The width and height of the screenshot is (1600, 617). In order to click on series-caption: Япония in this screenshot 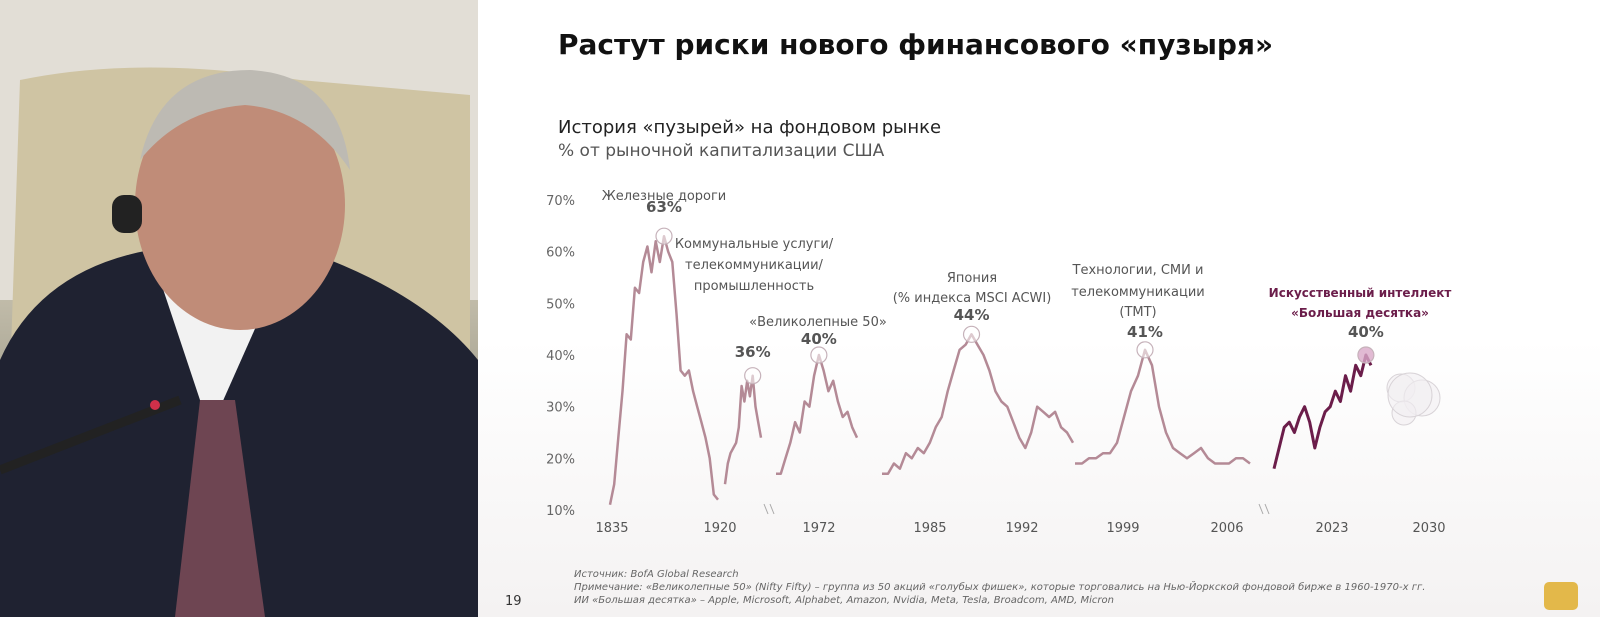, I will do `click(972, 278)`.